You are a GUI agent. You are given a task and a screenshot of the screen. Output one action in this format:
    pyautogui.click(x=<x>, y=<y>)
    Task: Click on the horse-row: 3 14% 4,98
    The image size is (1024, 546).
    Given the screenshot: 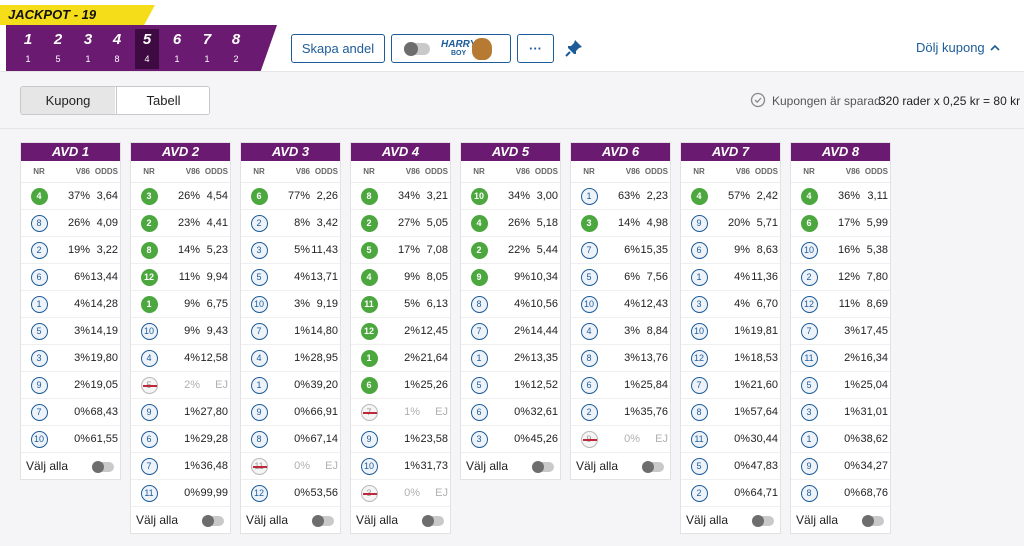 What is the action you would take?
    pyautogui.click(x=620, y=223)
    